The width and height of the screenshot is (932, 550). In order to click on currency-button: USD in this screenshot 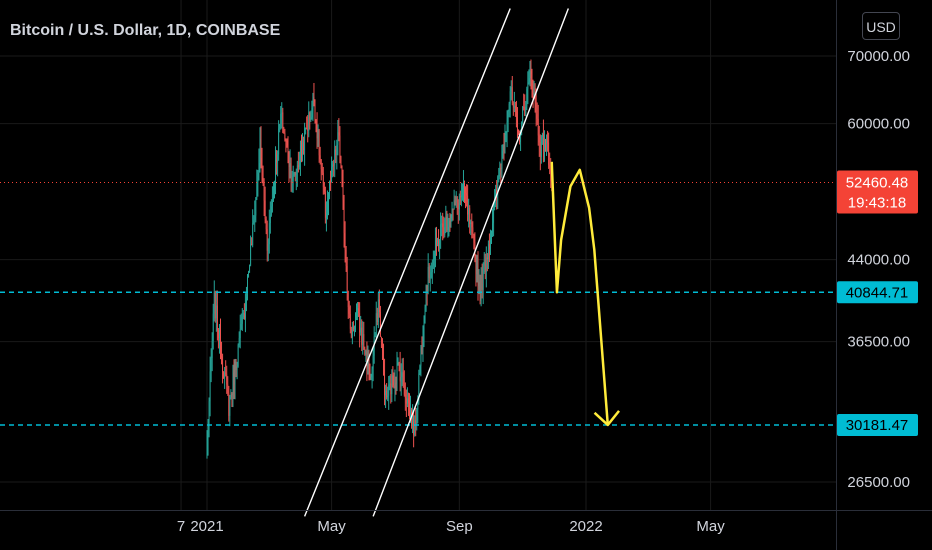, I will do `click(881, 26)`.